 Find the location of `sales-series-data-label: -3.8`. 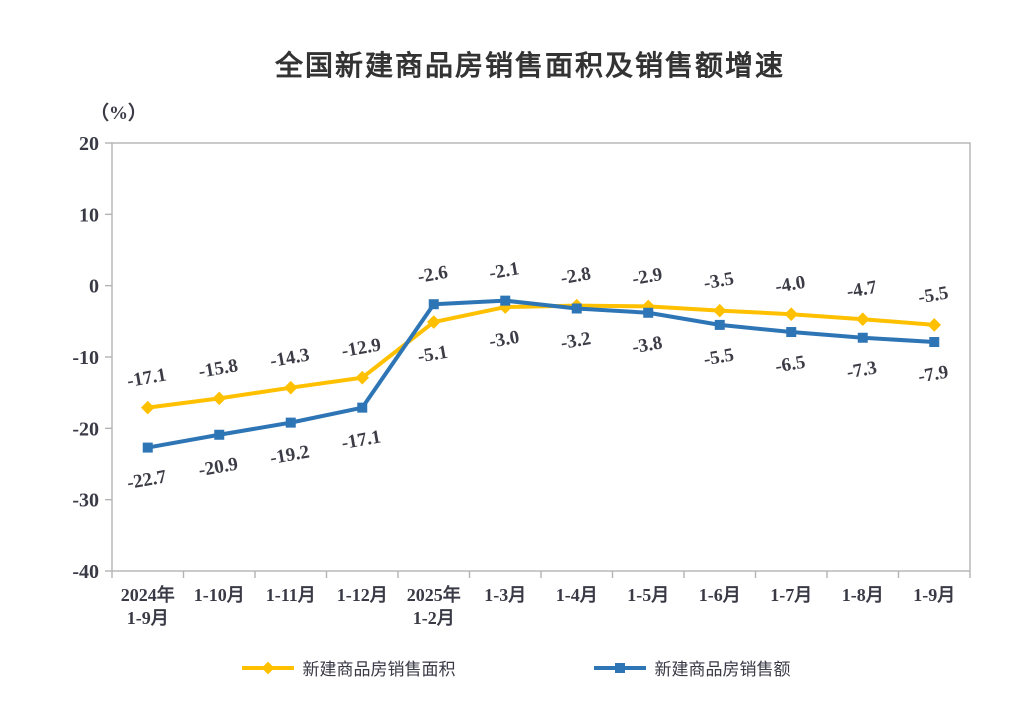

sales-series-data-label: -3.8 is located at coordinates (647, 345).